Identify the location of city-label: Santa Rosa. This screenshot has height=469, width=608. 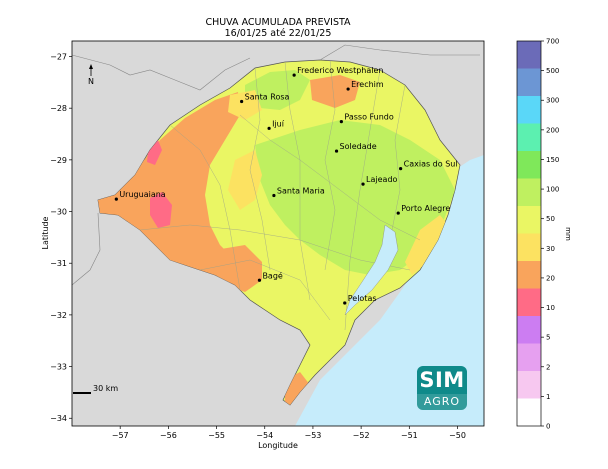
(267, 96).